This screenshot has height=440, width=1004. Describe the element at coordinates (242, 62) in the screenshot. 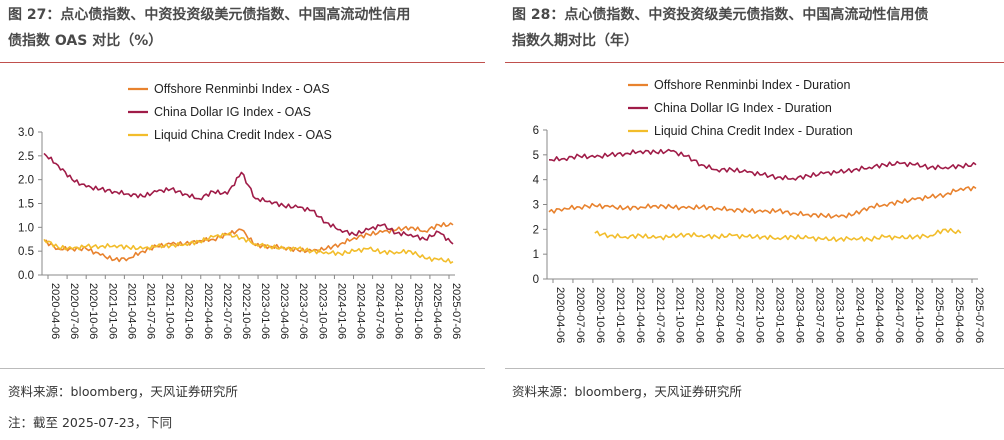

I see `left-title-rule` at that location.